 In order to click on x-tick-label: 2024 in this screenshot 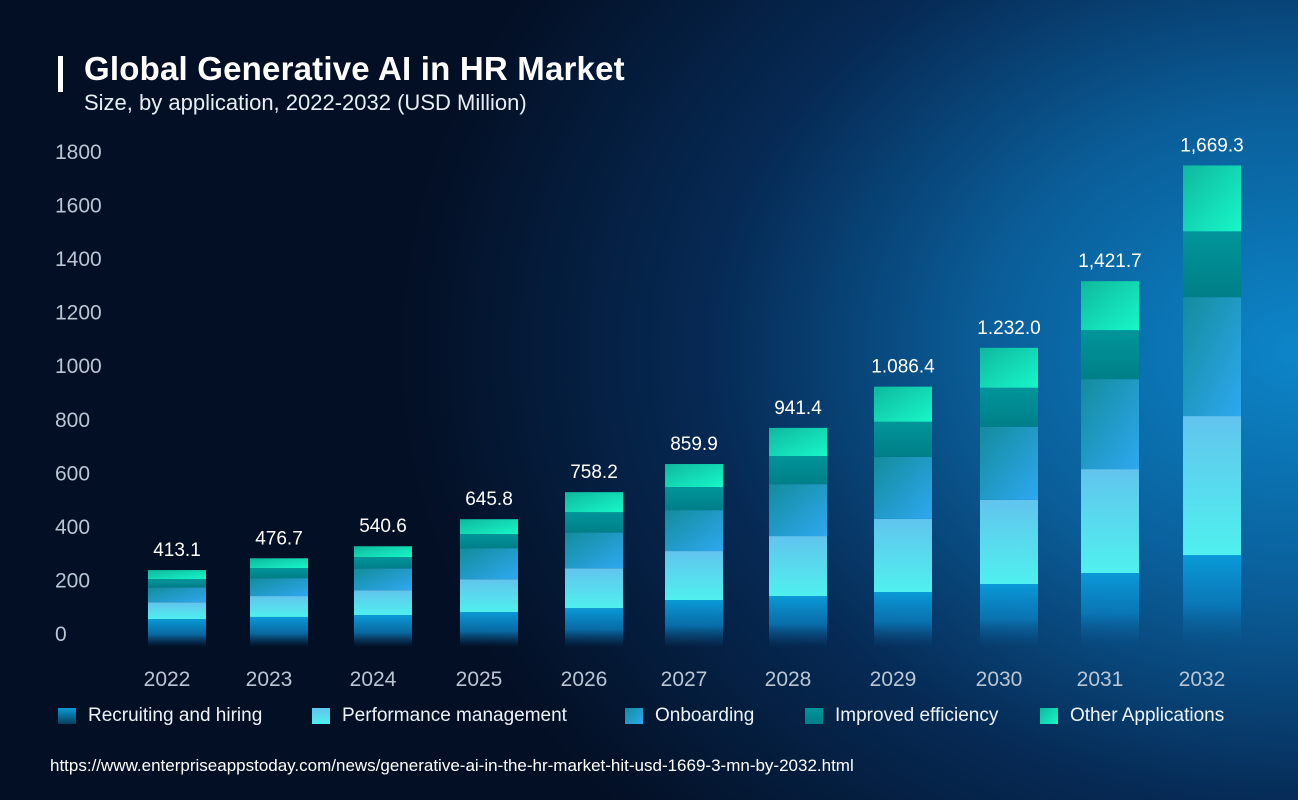, I will do `click(373, 679)`.